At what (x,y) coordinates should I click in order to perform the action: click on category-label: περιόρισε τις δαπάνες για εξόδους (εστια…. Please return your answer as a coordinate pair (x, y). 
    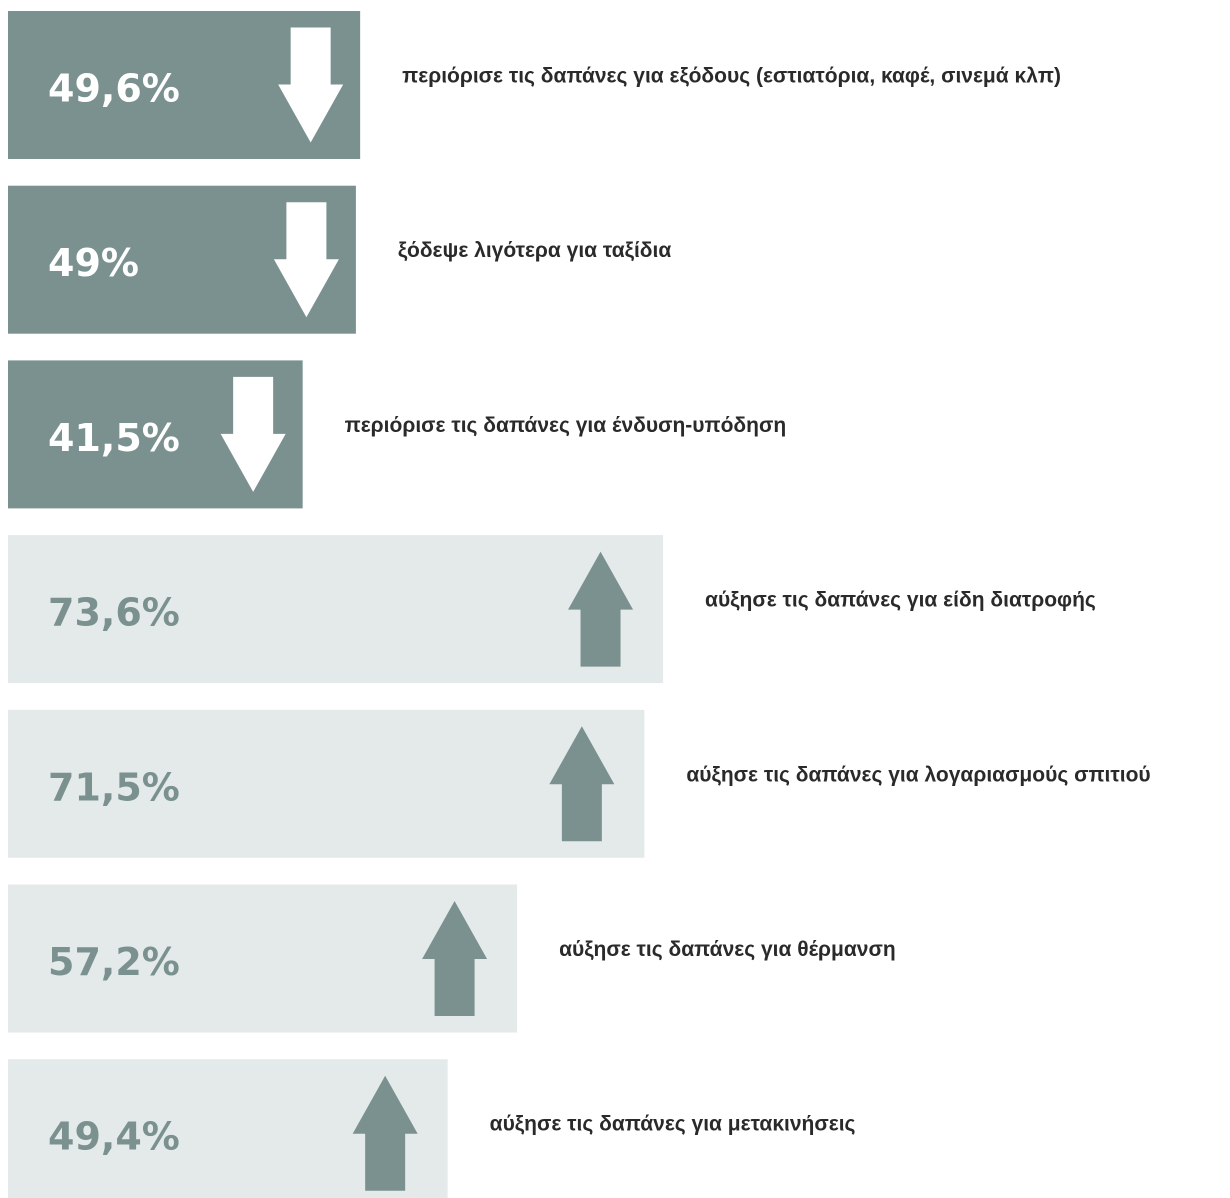
    Looking at the image, I should click on (731, 76).